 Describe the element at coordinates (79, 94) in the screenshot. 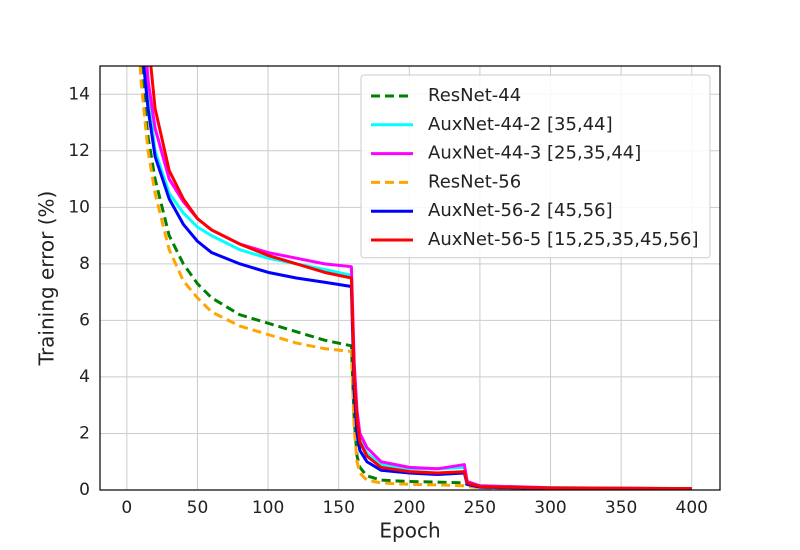

I see `y-tick-label: 14` at that location.